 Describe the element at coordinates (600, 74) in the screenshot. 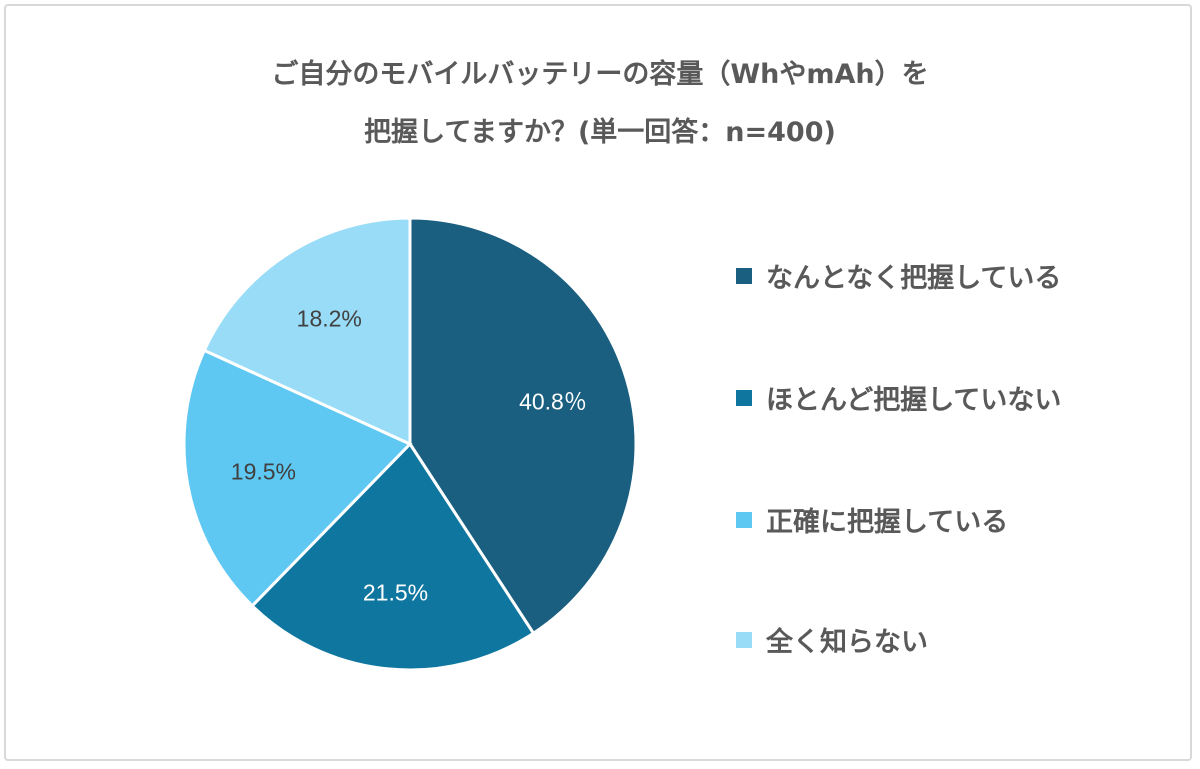

I see `chart-title-line1: ご自分のモバイルバッテリーの容量（WhやmAh）を` at that location.